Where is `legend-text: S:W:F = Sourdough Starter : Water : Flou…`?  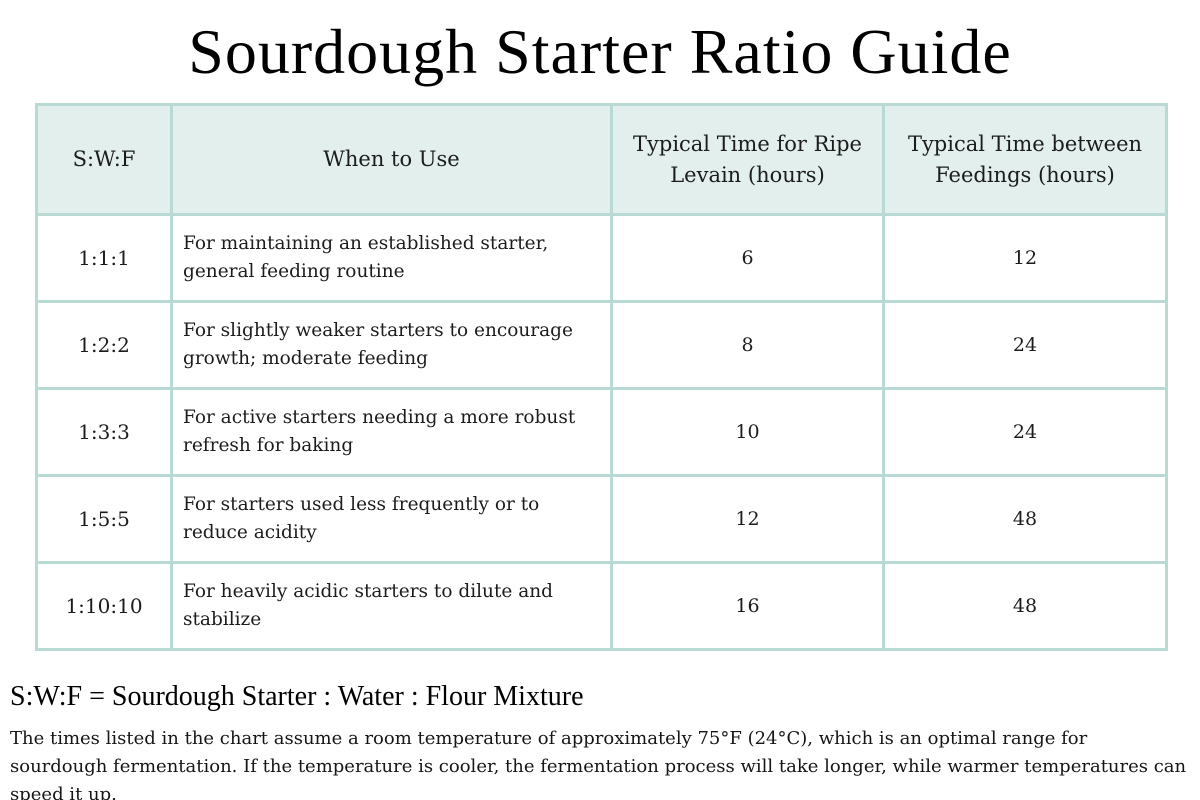 legend-text: S:W:F = Sourdough Starter : Water : Flou… is located at coordinates (297, 696).